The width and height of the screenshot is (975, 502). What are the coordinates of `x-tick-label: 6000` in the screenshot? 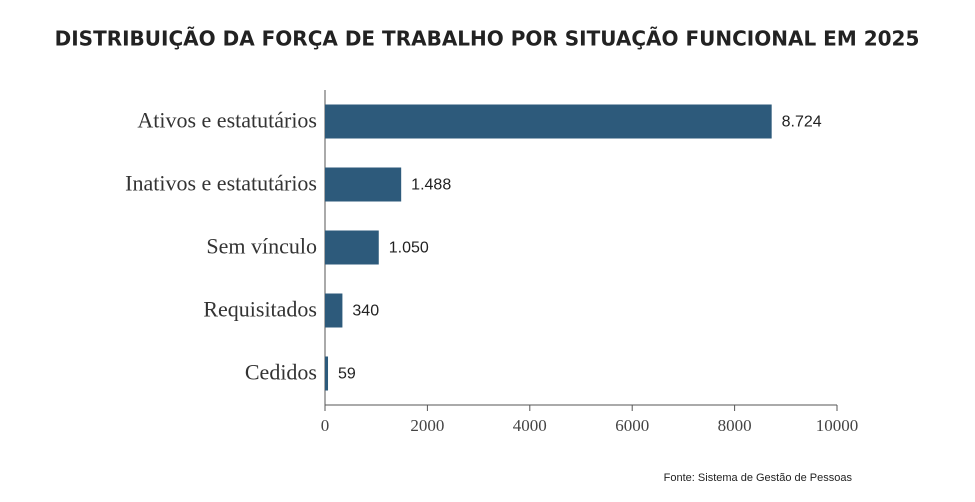 It's located at (632, 425).